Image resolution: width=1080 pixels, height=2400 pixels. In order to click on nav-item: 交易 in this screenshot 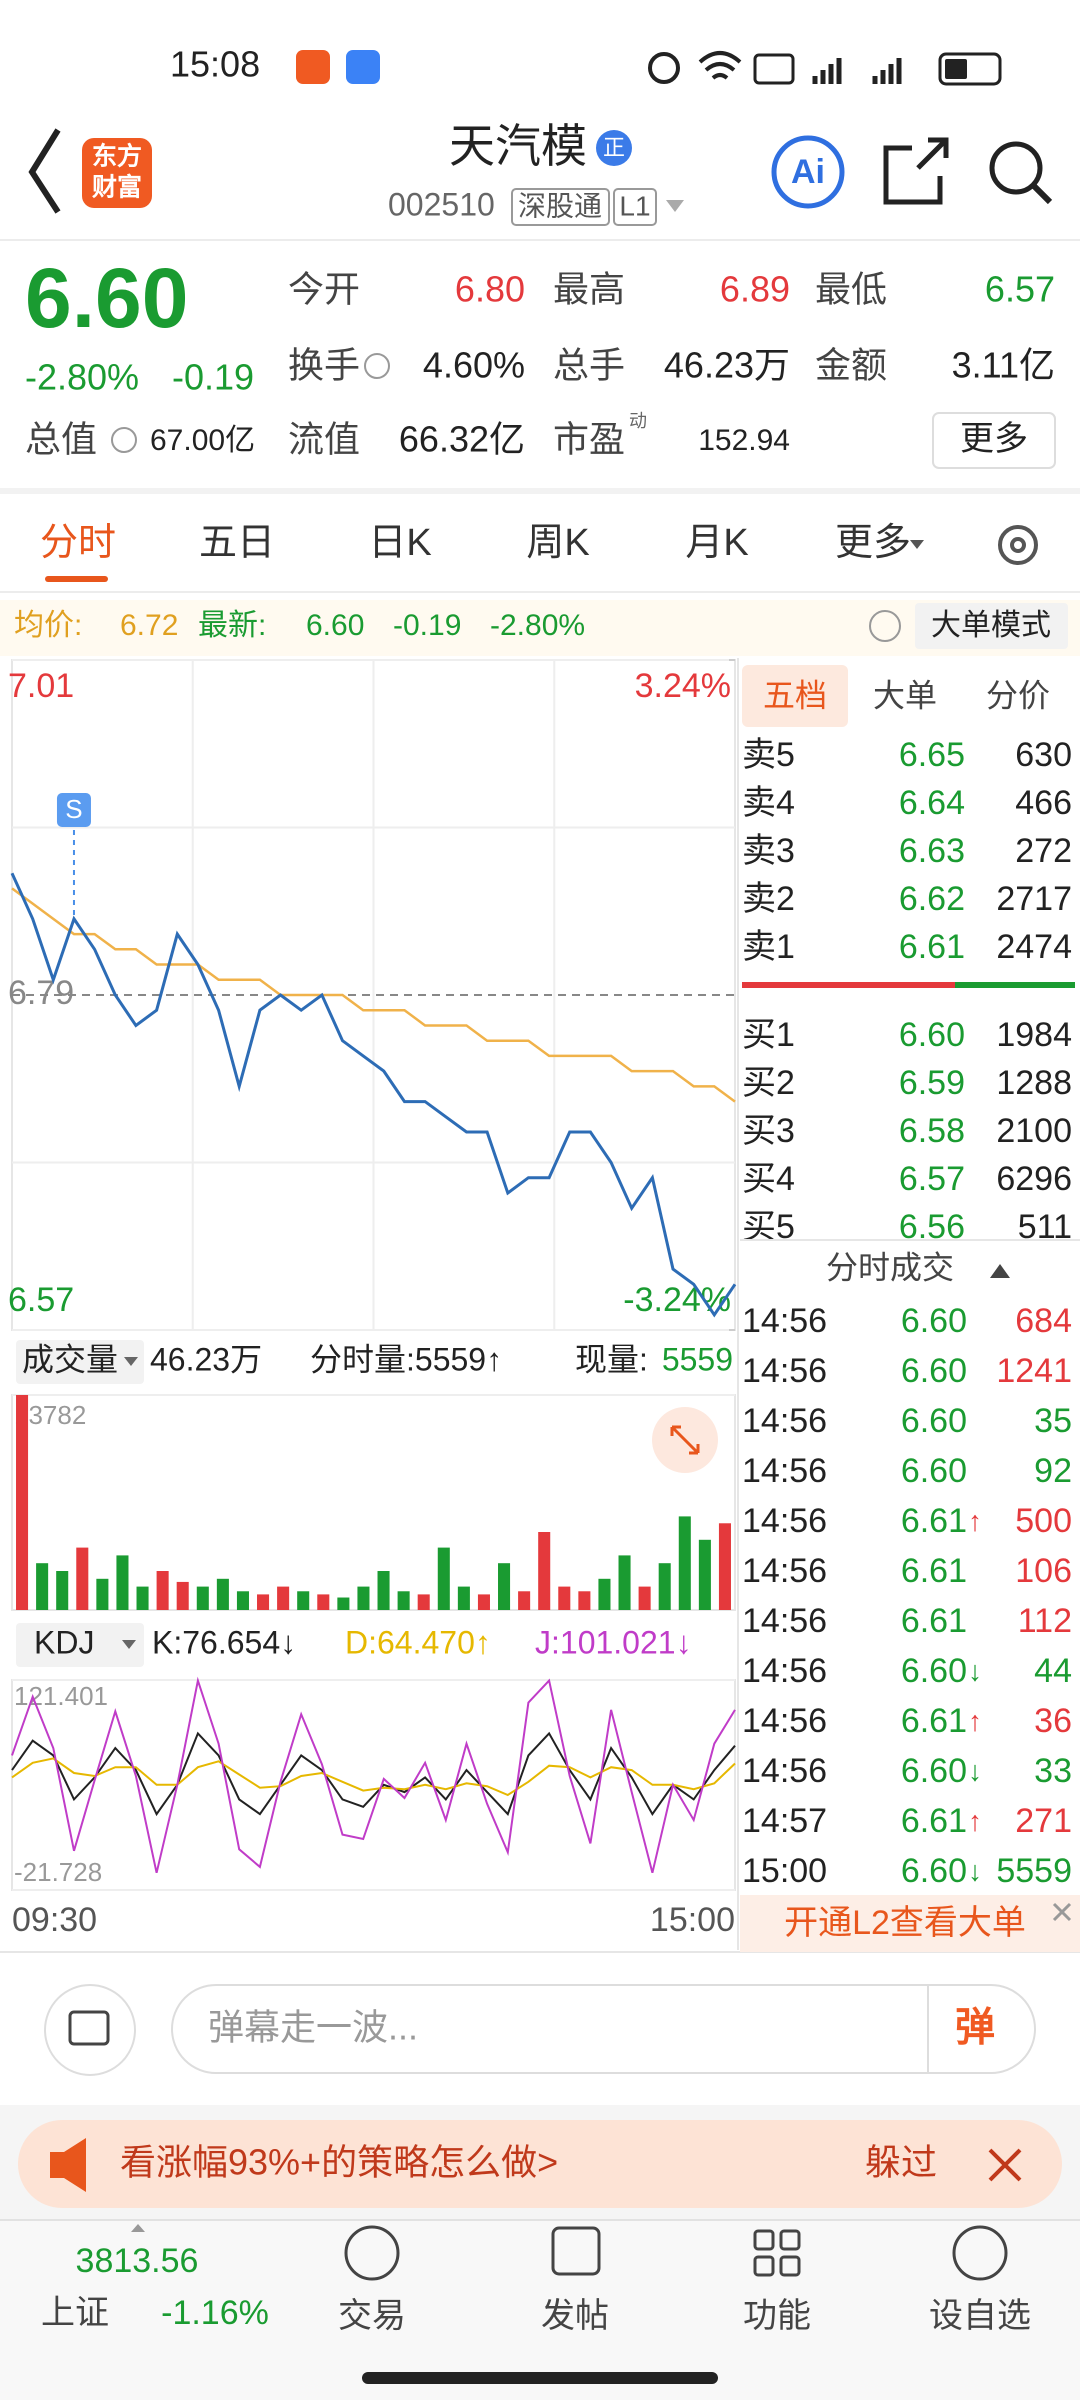, I will do `click(372, 2316)`.